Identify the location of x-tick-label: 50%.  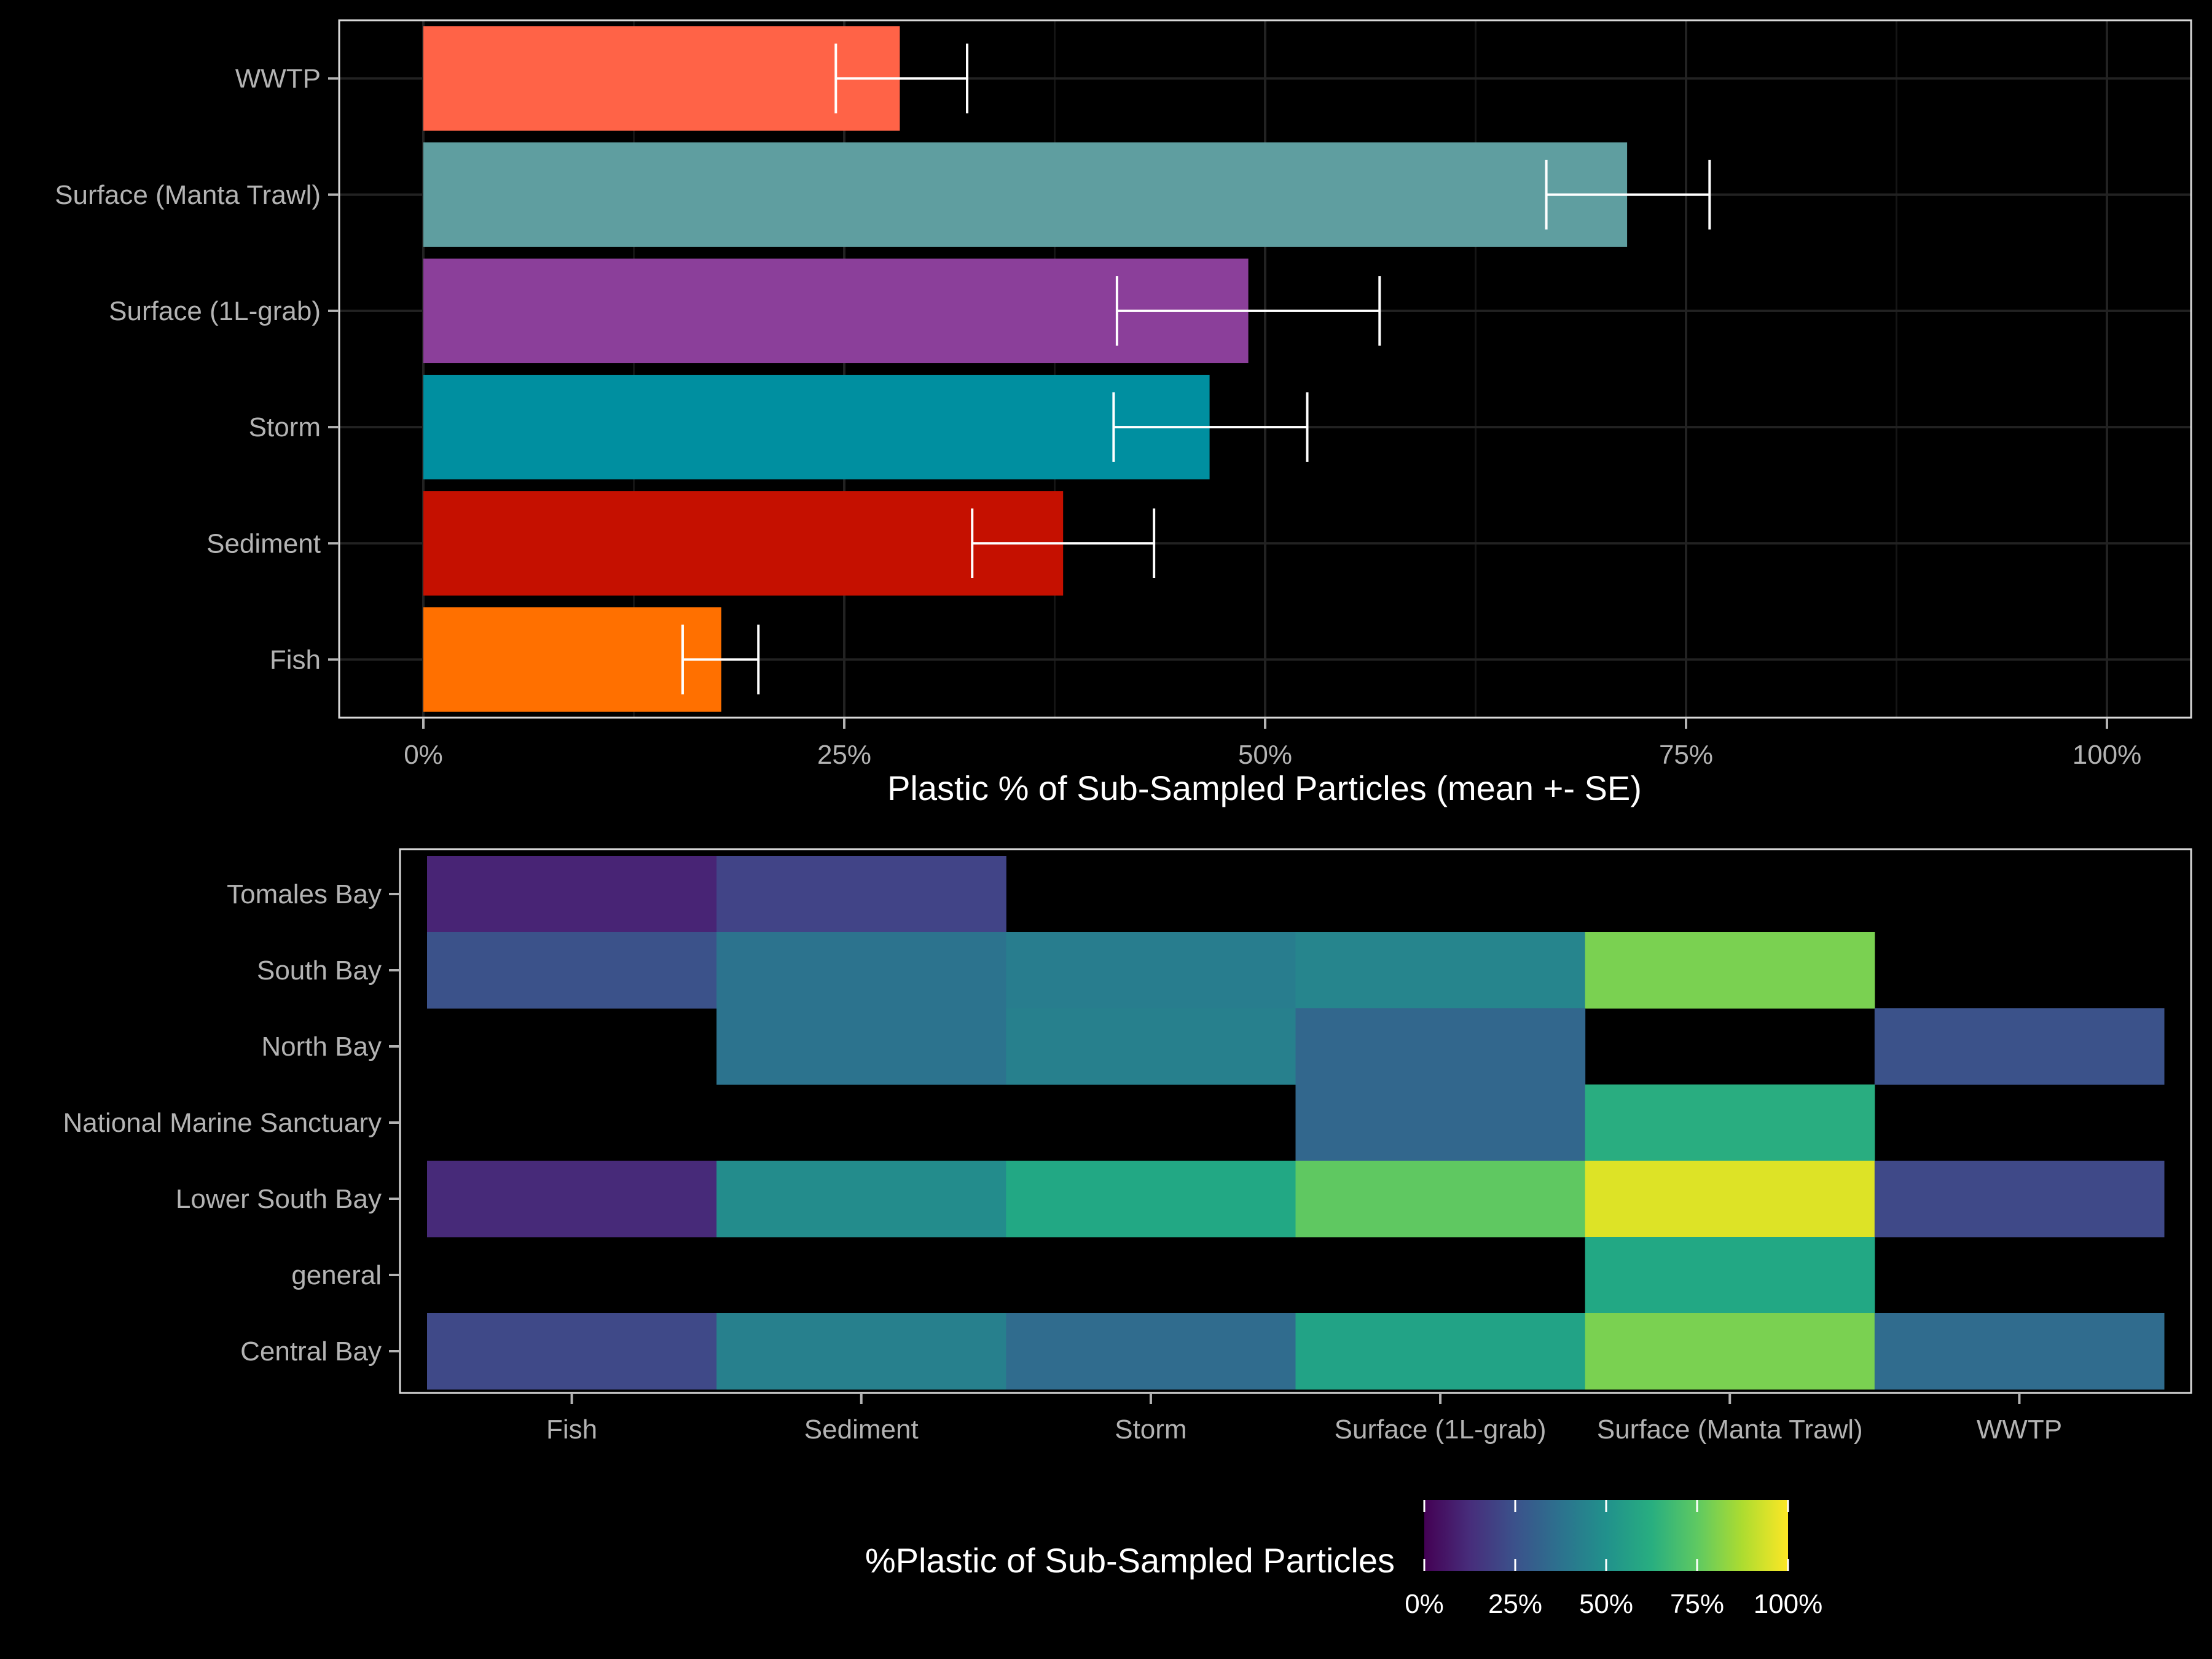
(1265, 755).